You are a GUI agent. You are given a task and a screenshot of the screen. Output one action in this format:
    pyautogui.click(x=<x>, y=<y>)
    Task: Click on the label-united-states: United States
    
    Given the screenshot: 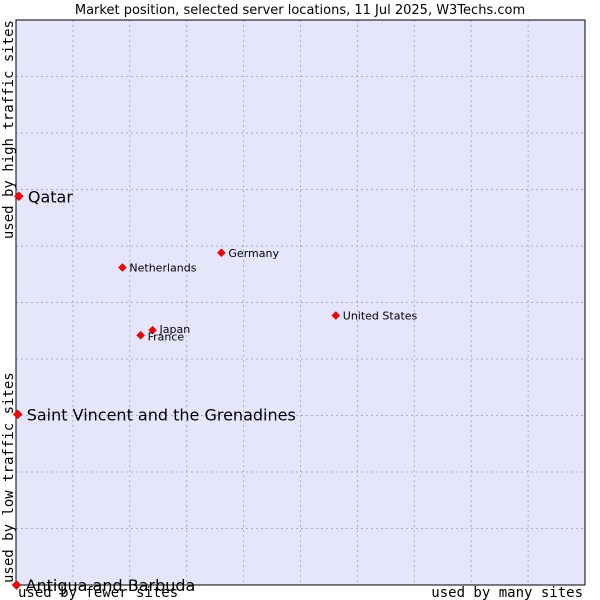 What is the action you would take?
    pyautogui.click(x=380, y=315)
    